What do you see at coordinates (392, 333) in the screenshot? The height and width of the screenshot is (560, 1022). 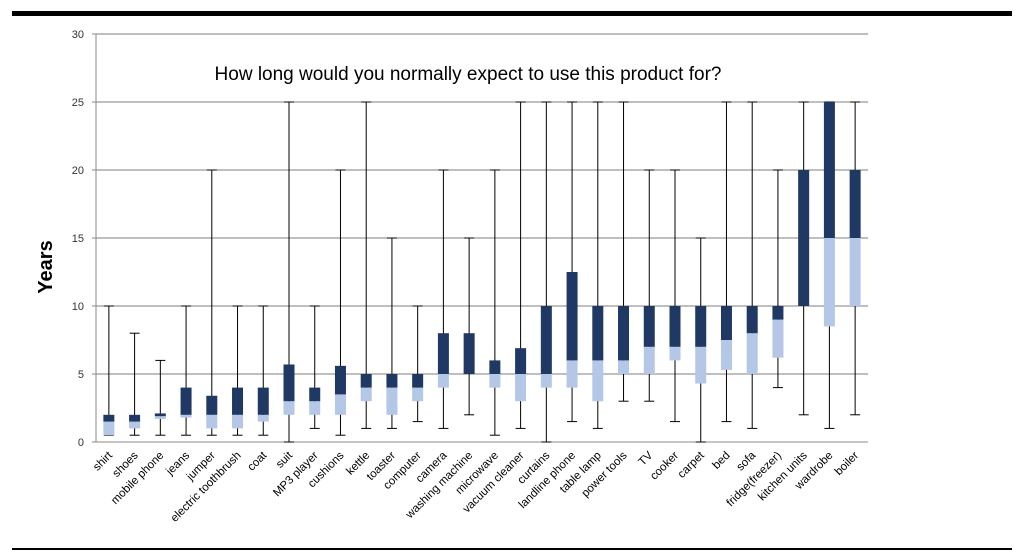 I see `box-toaster` at bounding box center [392, 333].